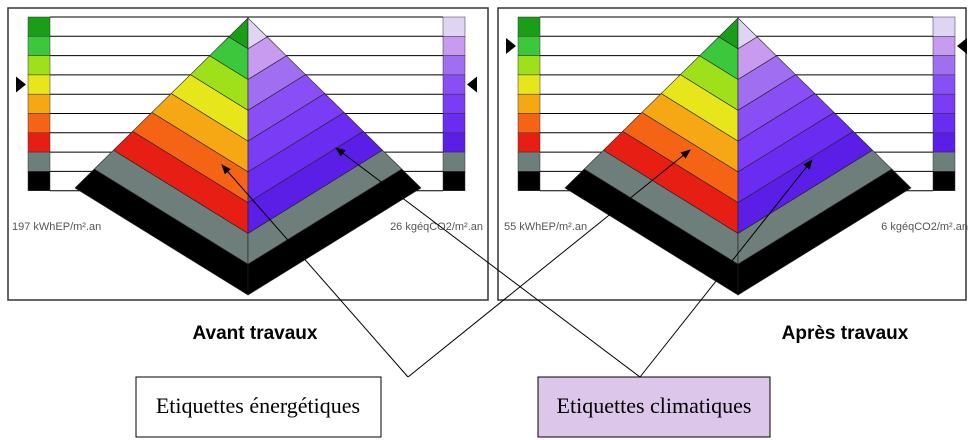  Describe the element at coordinates (56, 227) in the screenshot. I see `energy-value: 197 kWhEP/m².an` at that location.